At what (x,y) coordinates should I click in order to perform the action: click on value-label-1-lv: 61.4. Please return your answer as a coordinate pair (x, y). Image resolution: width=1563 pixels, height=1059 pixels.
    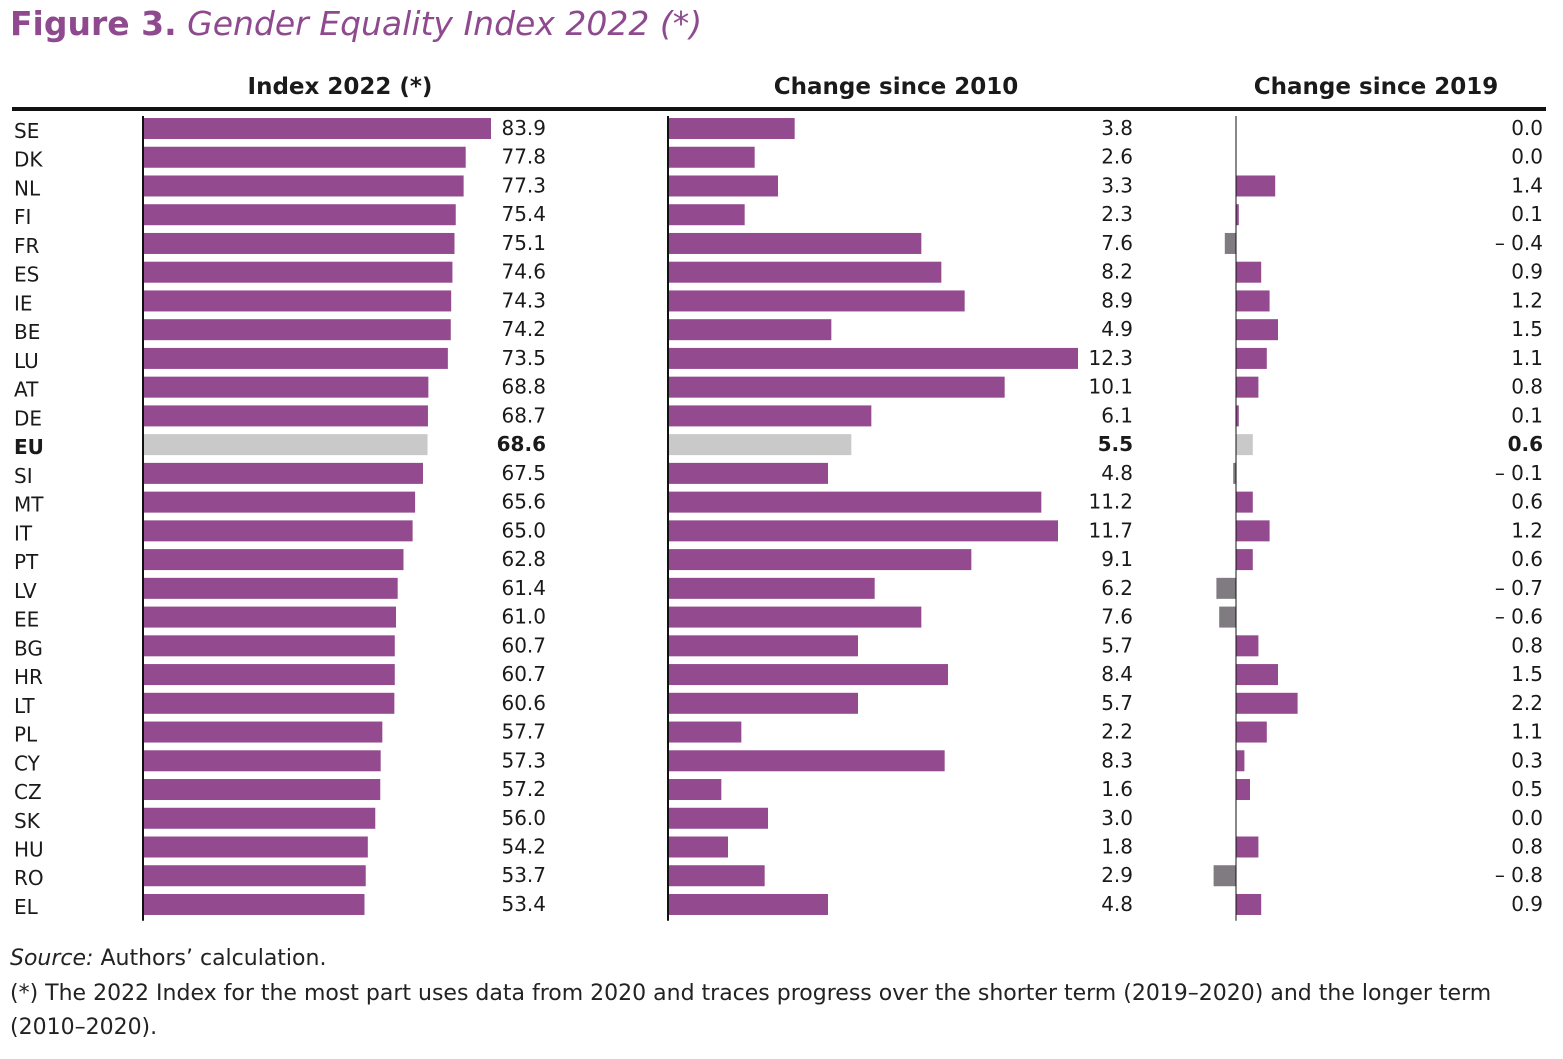
    Looking at the image, I should click on (523, 588).